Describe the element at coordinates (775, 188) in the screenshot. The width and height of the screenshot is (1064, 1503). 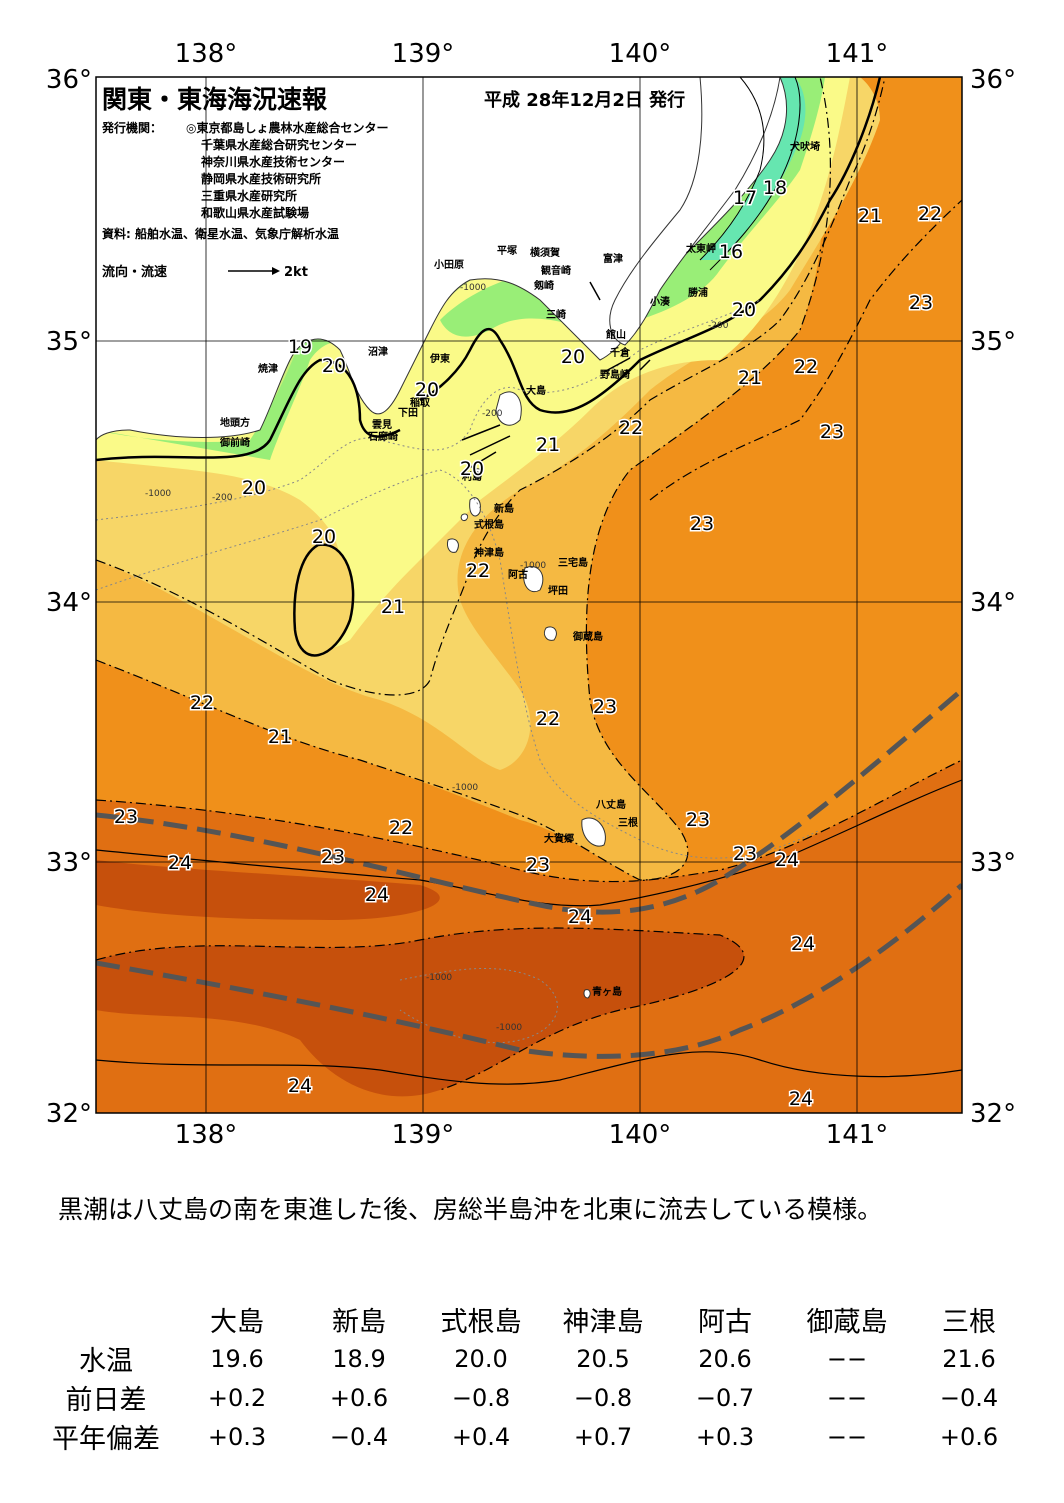
I see `isotherm-label: 18` at that location.